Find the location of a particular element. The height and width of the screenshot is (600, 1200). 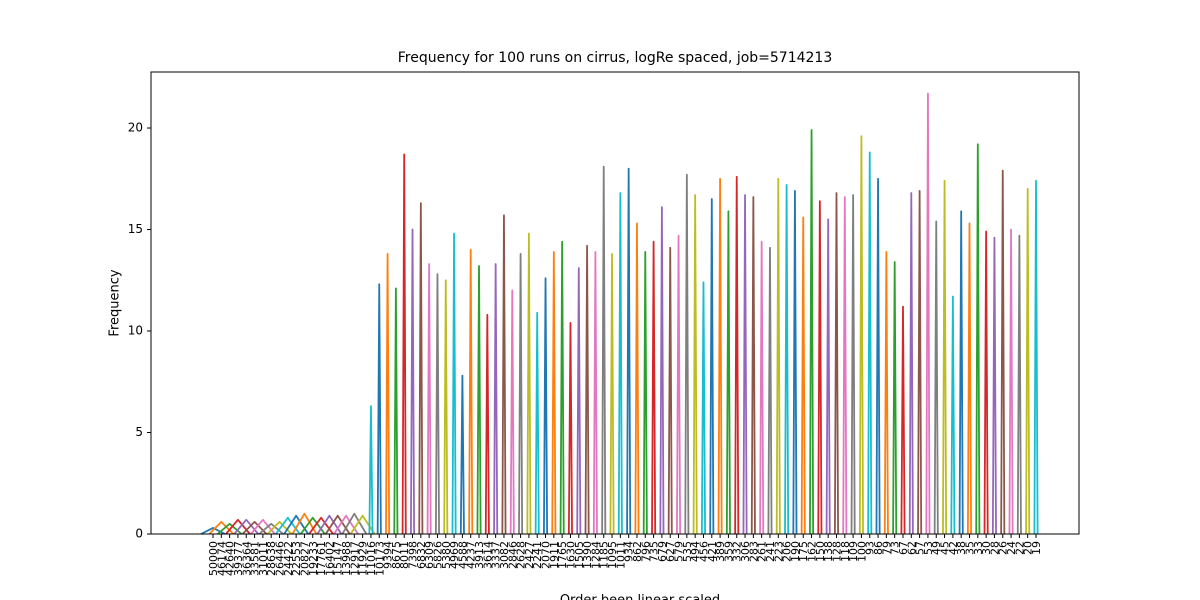

x-tick-label: 36364 is located at coordinates (246, 558).